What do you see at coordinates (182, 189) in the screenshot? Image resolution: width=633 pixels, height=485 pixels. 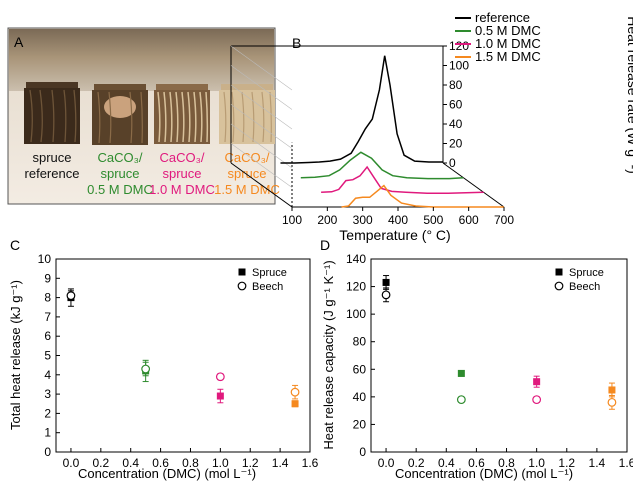 I see `sample-label-line: 1.0 M DMC` at bounding box center [182, 189].